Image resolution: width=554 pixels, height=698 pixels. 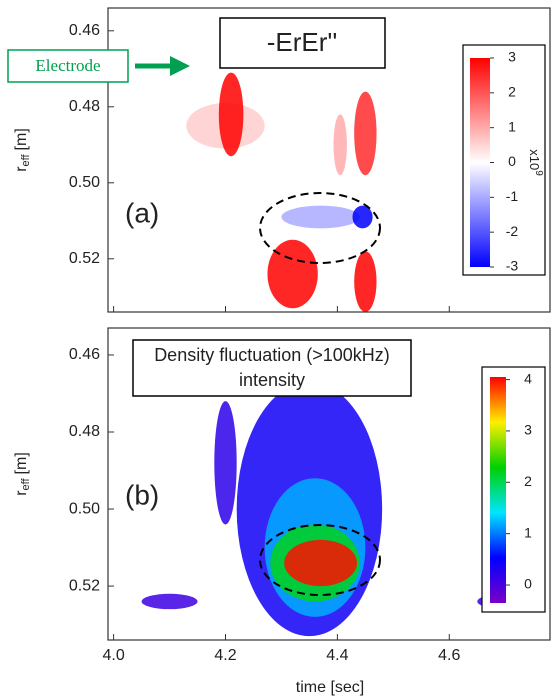 What do you see at coordinates (272, 355) in the screenshot?
I see `annotation: Density fluctuation (>100kHz)` at bounding box center [272, 355].